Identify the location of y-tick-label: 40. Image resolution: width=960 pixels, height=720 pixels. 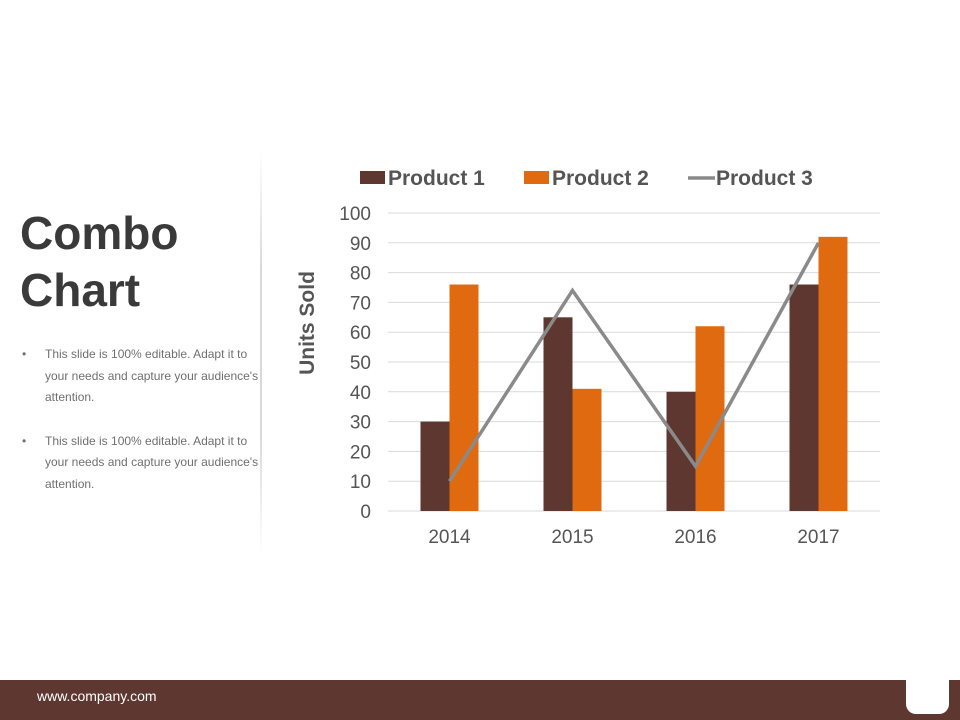
(360, 393).